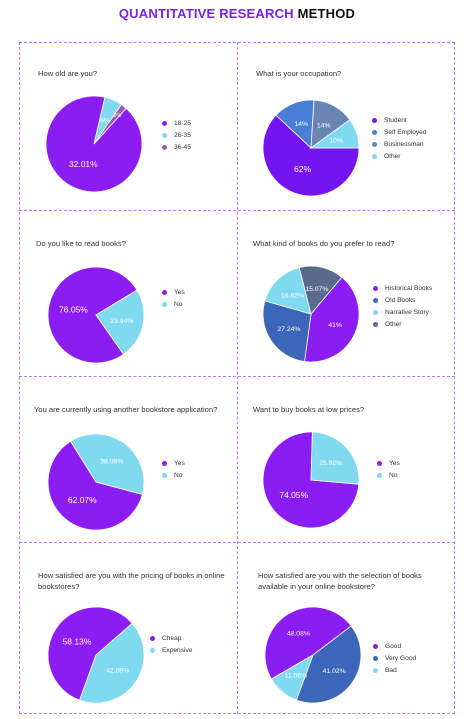  I want to click on pie-slice-label: 42.09%, so click(117, 670).